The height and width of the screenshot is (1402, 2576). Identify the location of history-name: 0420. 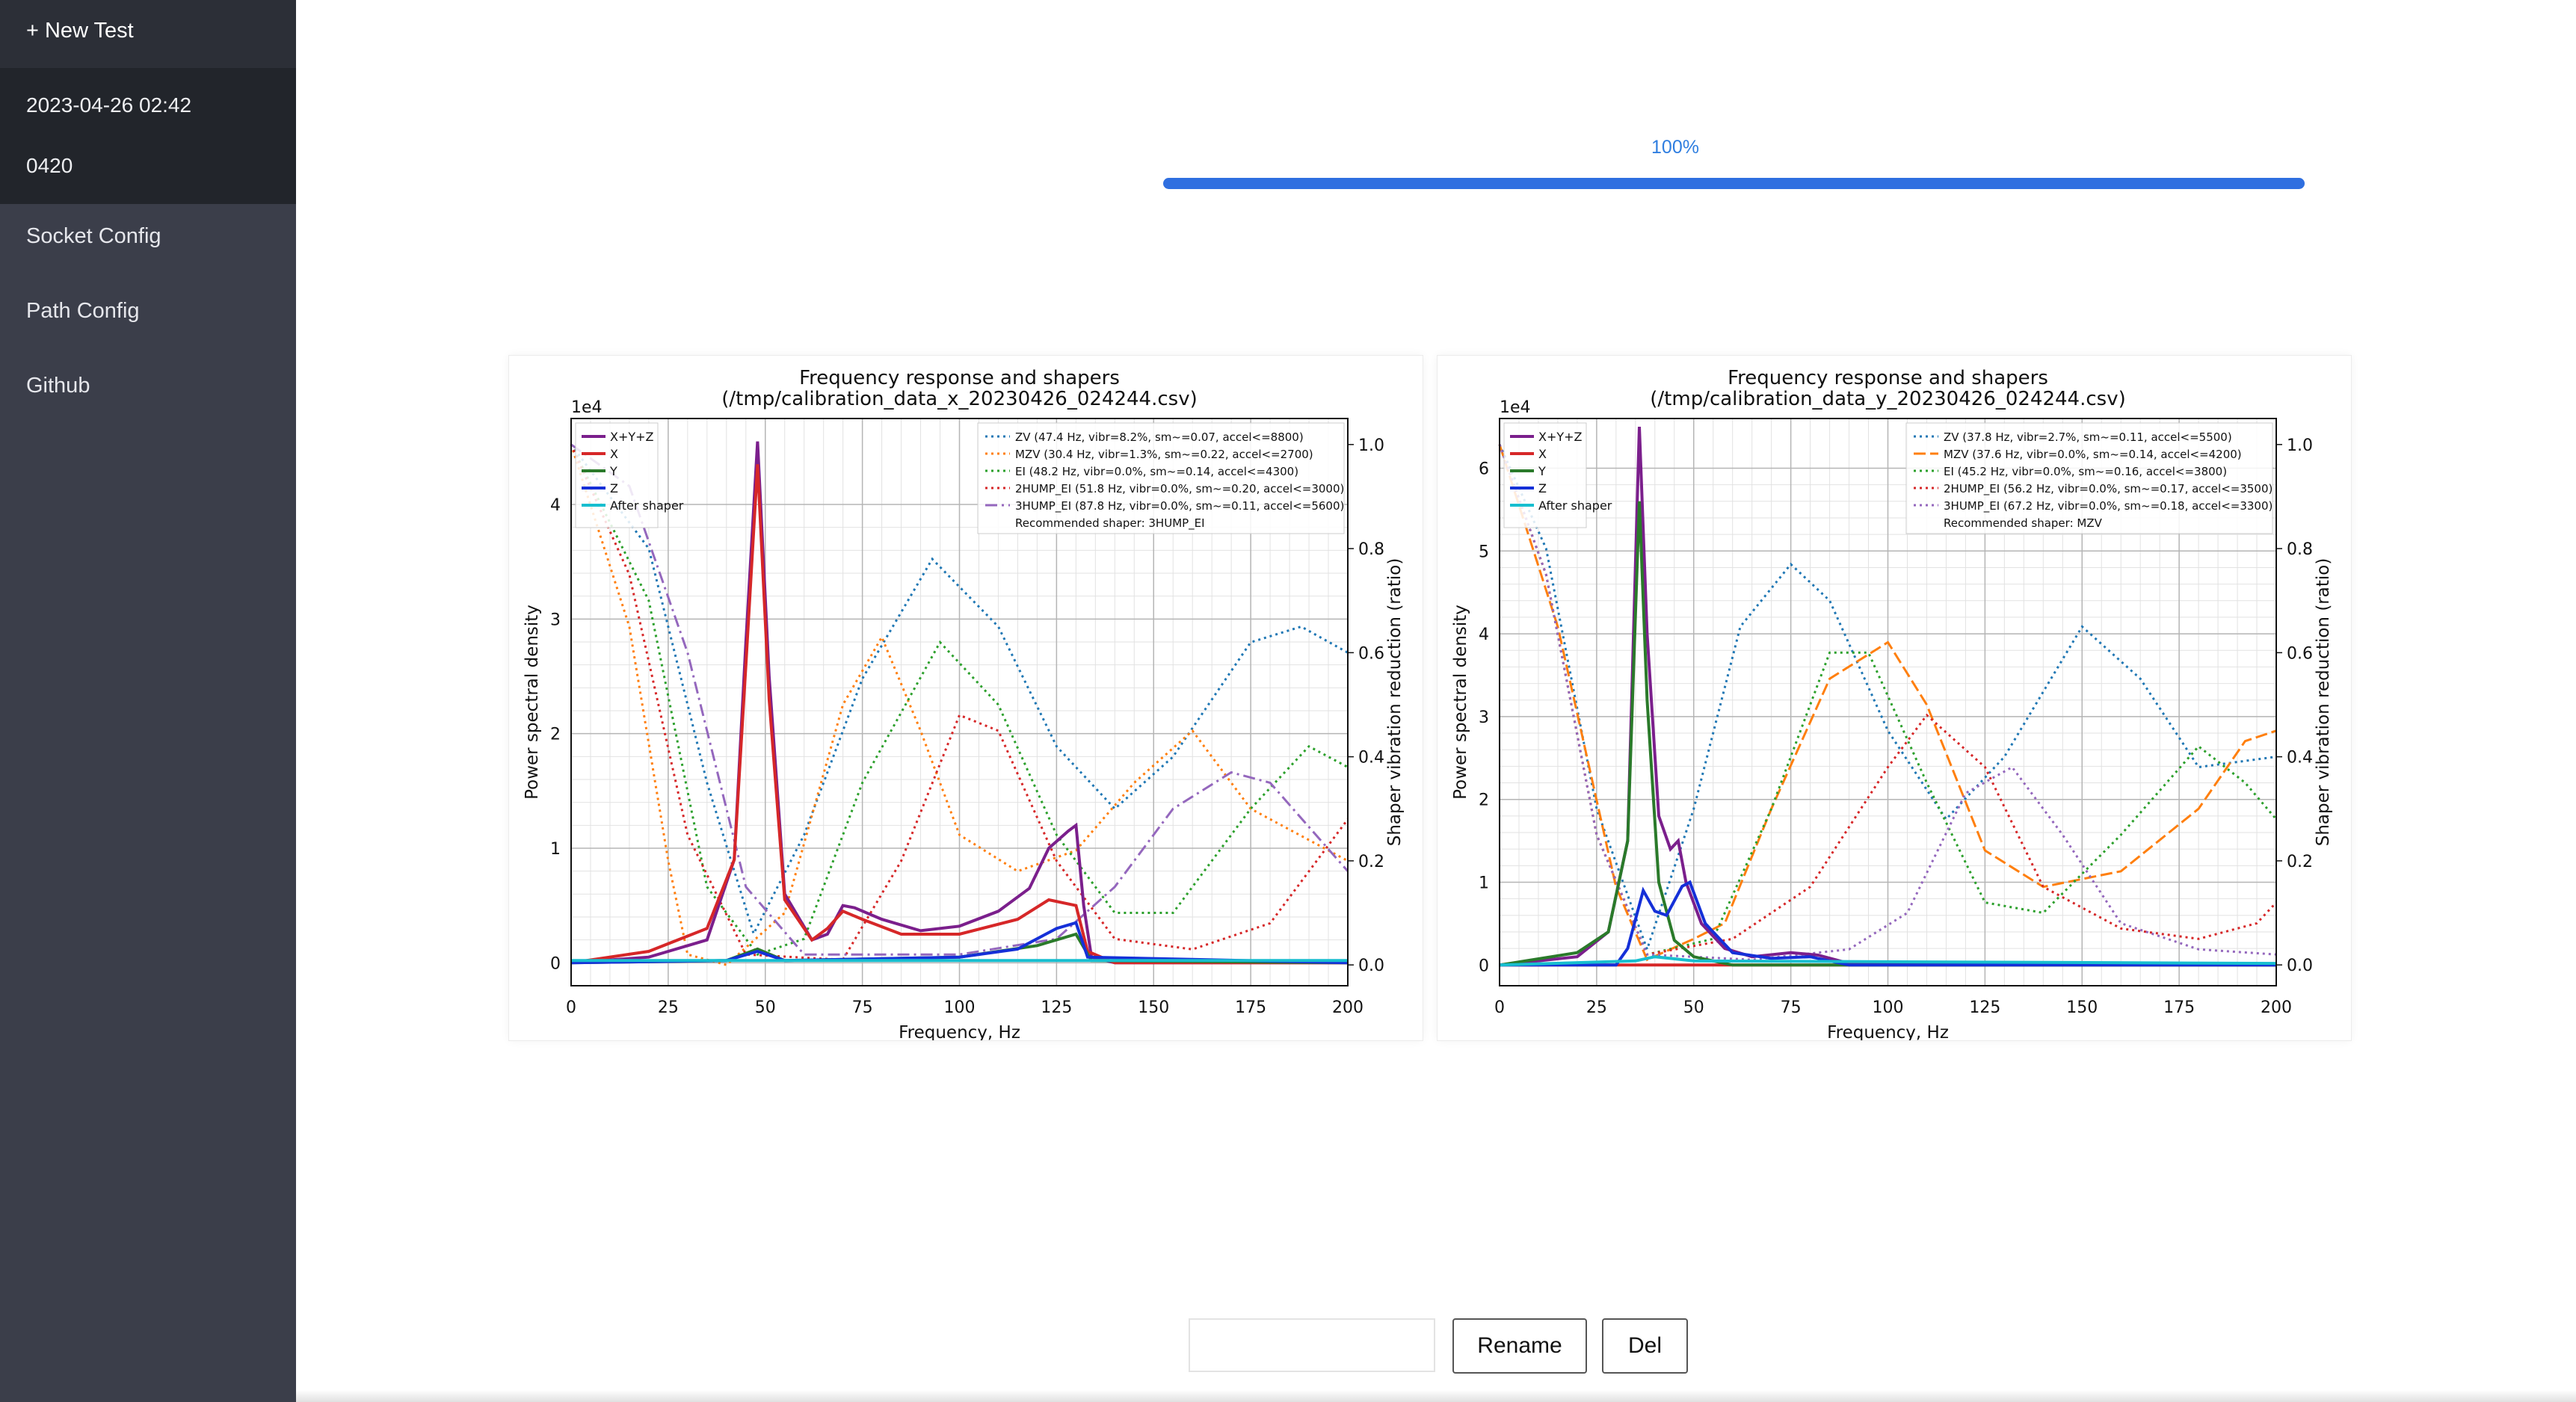
(49, 165).